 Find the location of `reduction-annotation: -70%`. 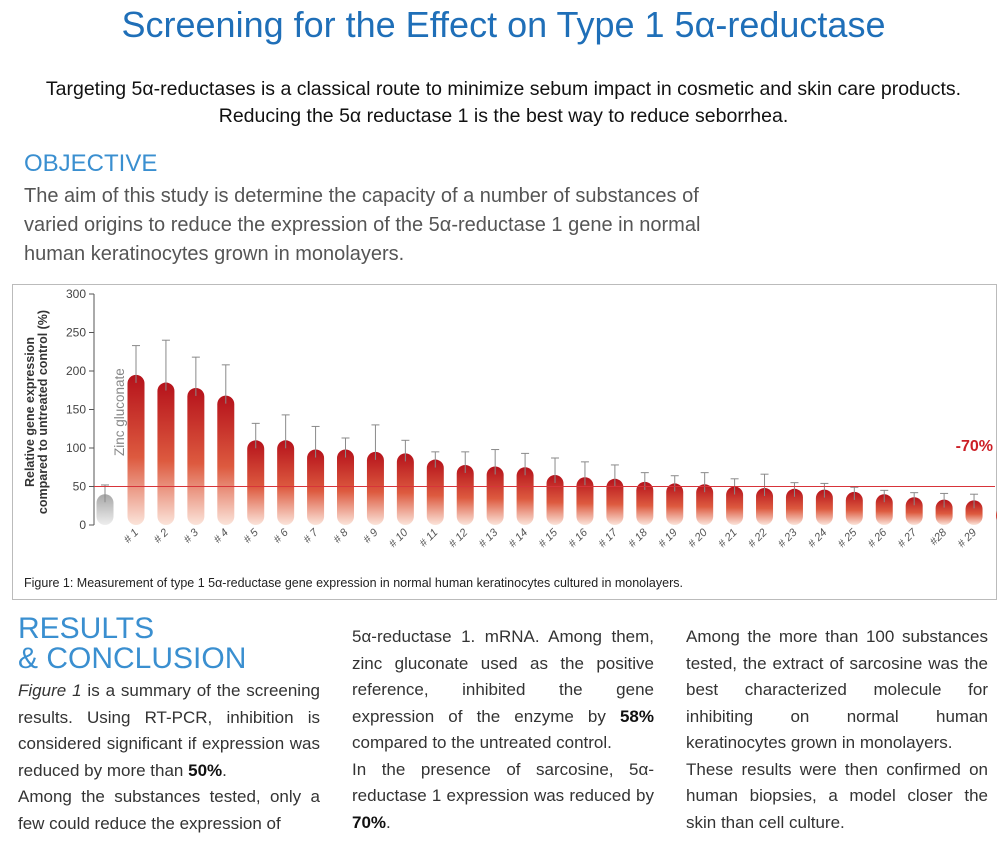

reduction-annotation: -70% is located at coordinates (974, 446).